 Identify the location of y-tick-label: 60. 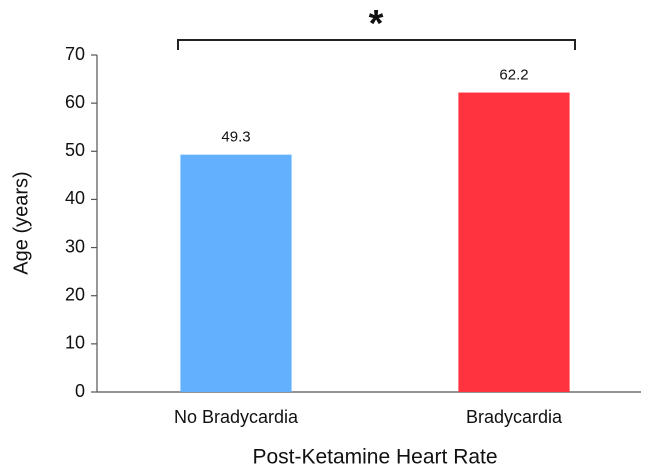
(75, 102).